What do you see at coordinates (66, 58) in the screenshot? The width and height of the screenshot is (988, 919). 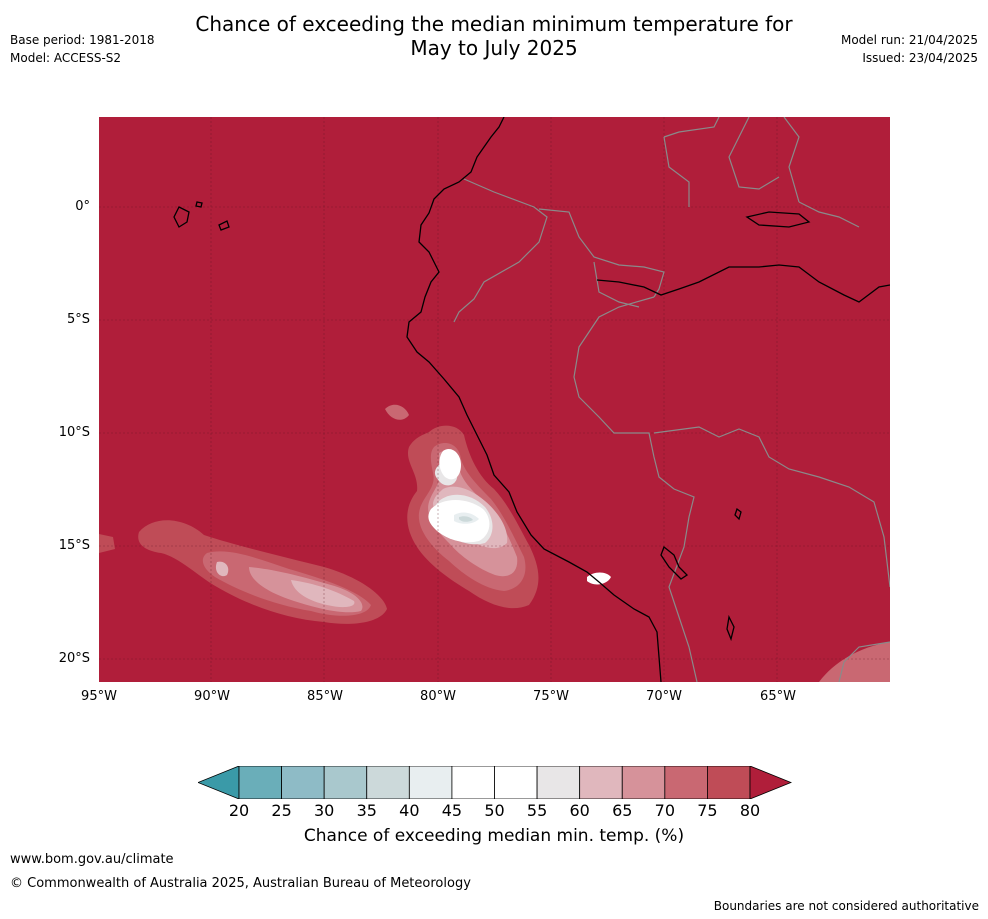 I see `model-text: Model: ACCESS-S2` at bounding box center [66, 58].